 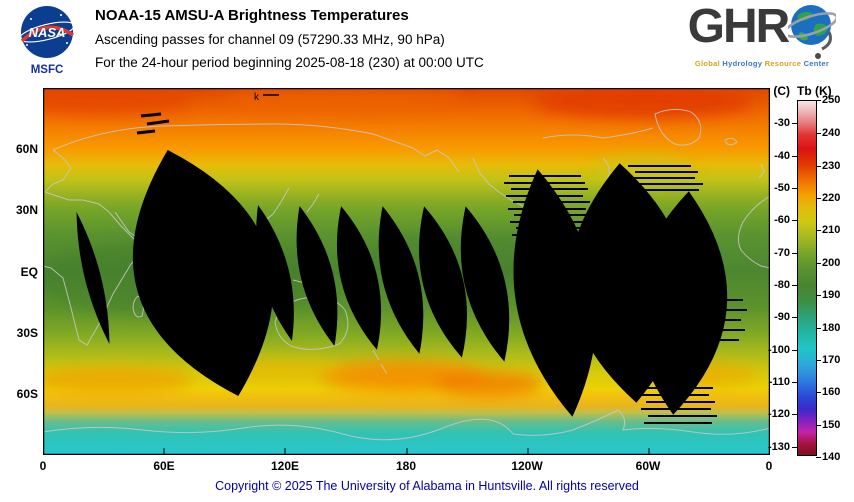 I want to click on nasa-meatball-icon: NASA, so click(x=47, y=32).